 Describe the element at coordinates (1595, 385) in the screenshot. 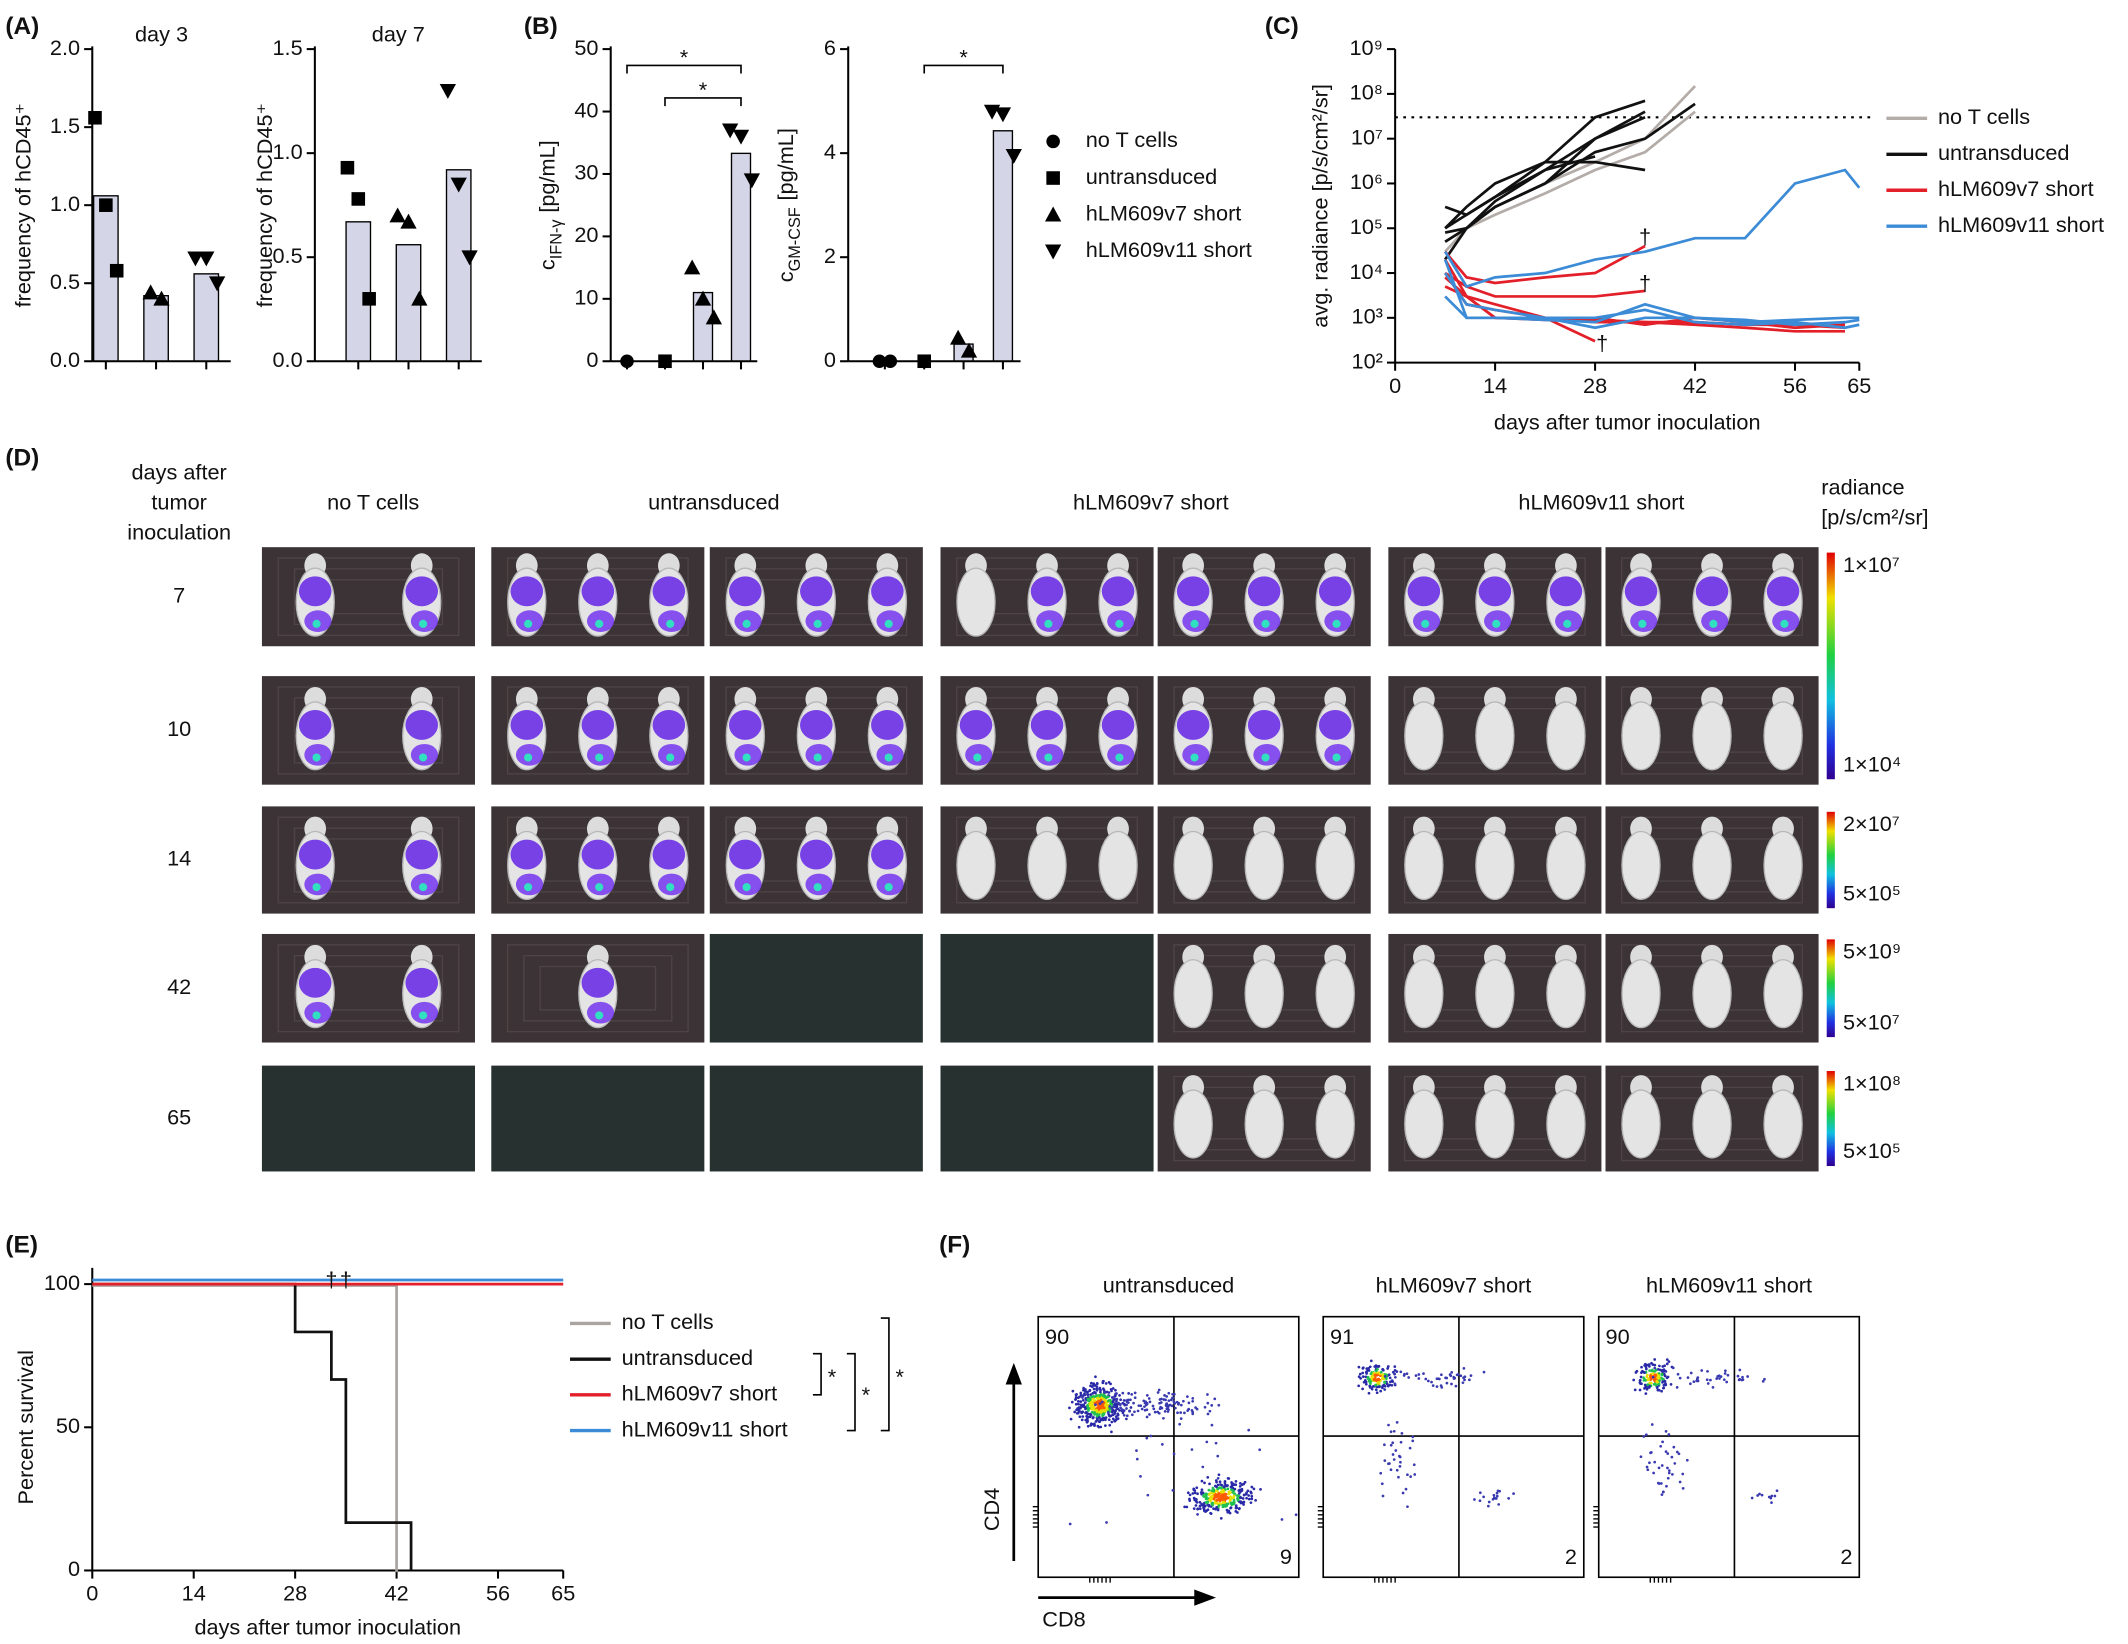

I see `x-tick-label: 28` at that location.